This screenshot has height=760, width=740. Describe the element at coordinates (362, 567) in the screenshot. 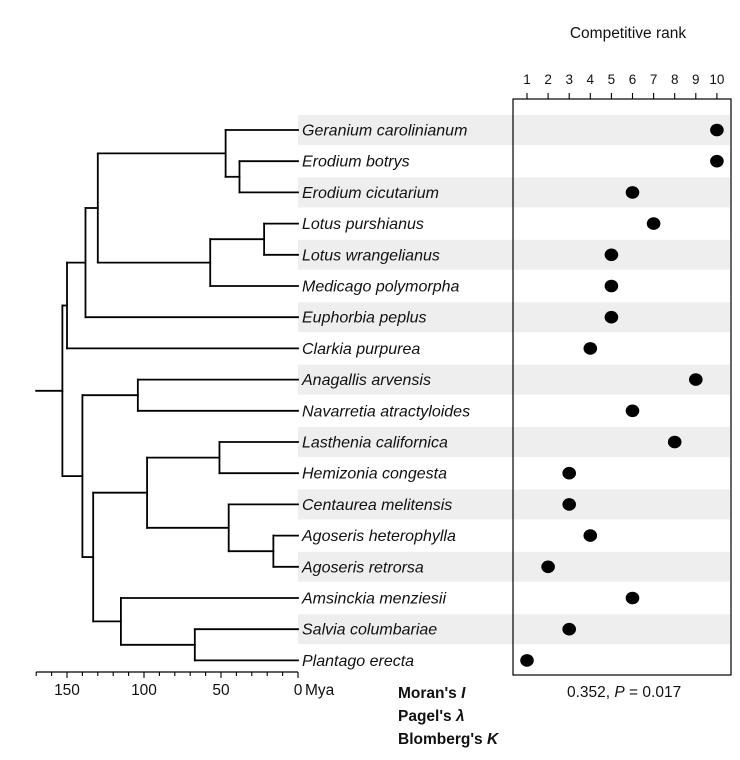

I see `species-label: Agoseris retrorsa` at that location.